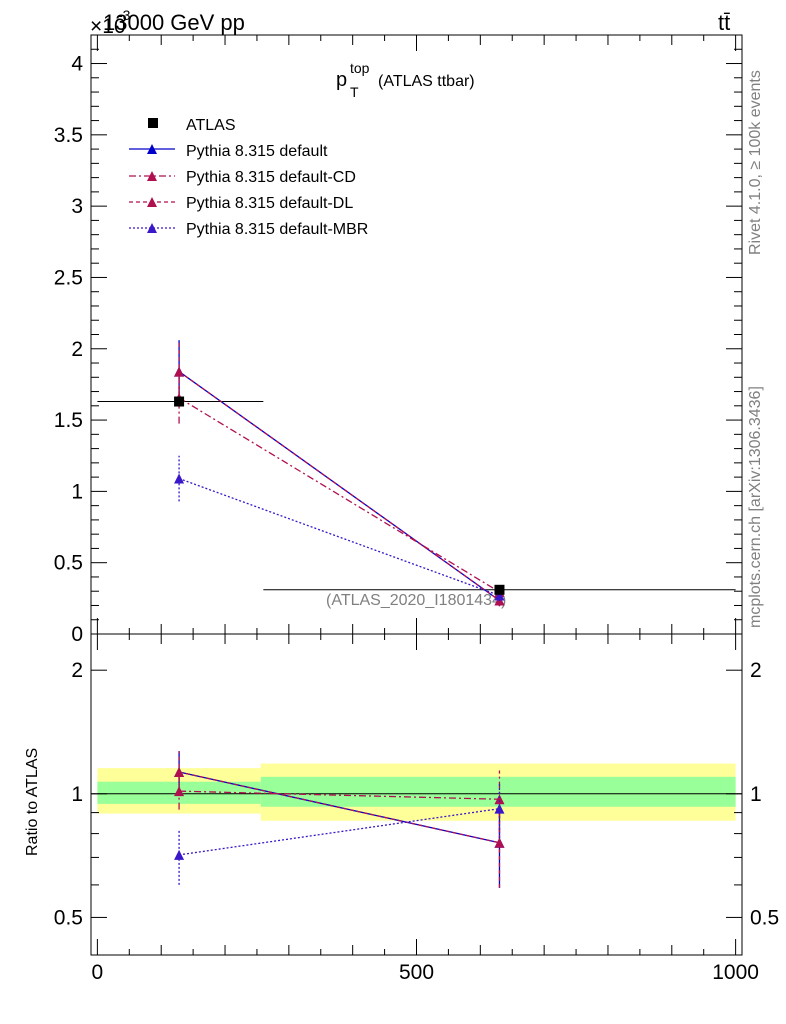 This screenshot has width=786, height=1024. What do you see at coordinates (124, 15) in the screenshot?
I see `multiplier-exponent: -3` at bounding box center [124, 15].